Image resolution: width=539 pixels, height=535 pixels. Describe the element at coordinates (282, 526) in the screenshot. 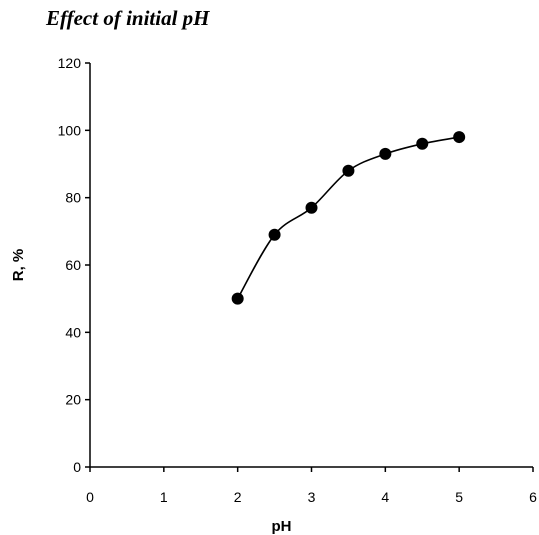

I see `x-axis-label: pH` at that location.